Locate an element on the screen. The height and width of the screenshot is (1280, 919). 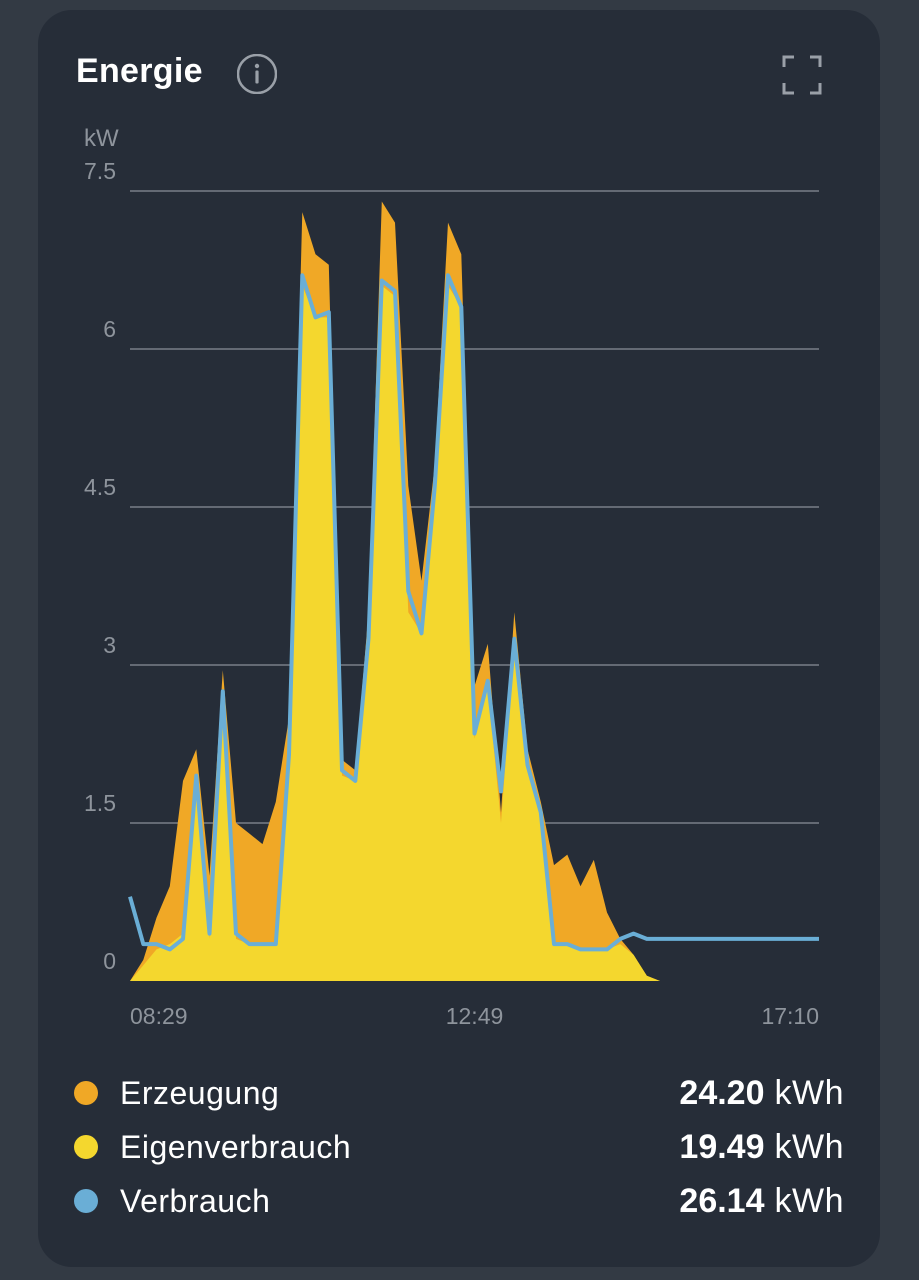
info-icon is located at coordinates (257, 74).